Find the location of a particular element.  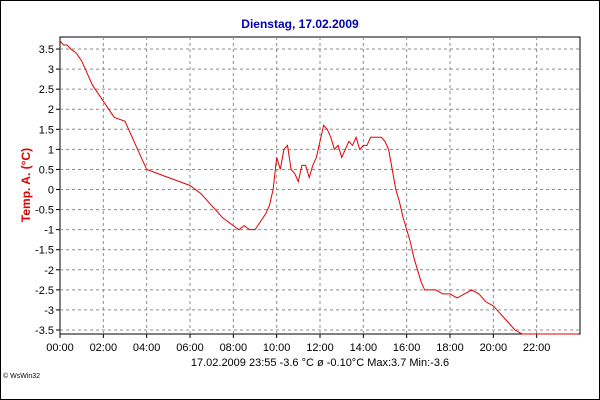

y-tick-label: -1 is located at coordinates (49, 231).